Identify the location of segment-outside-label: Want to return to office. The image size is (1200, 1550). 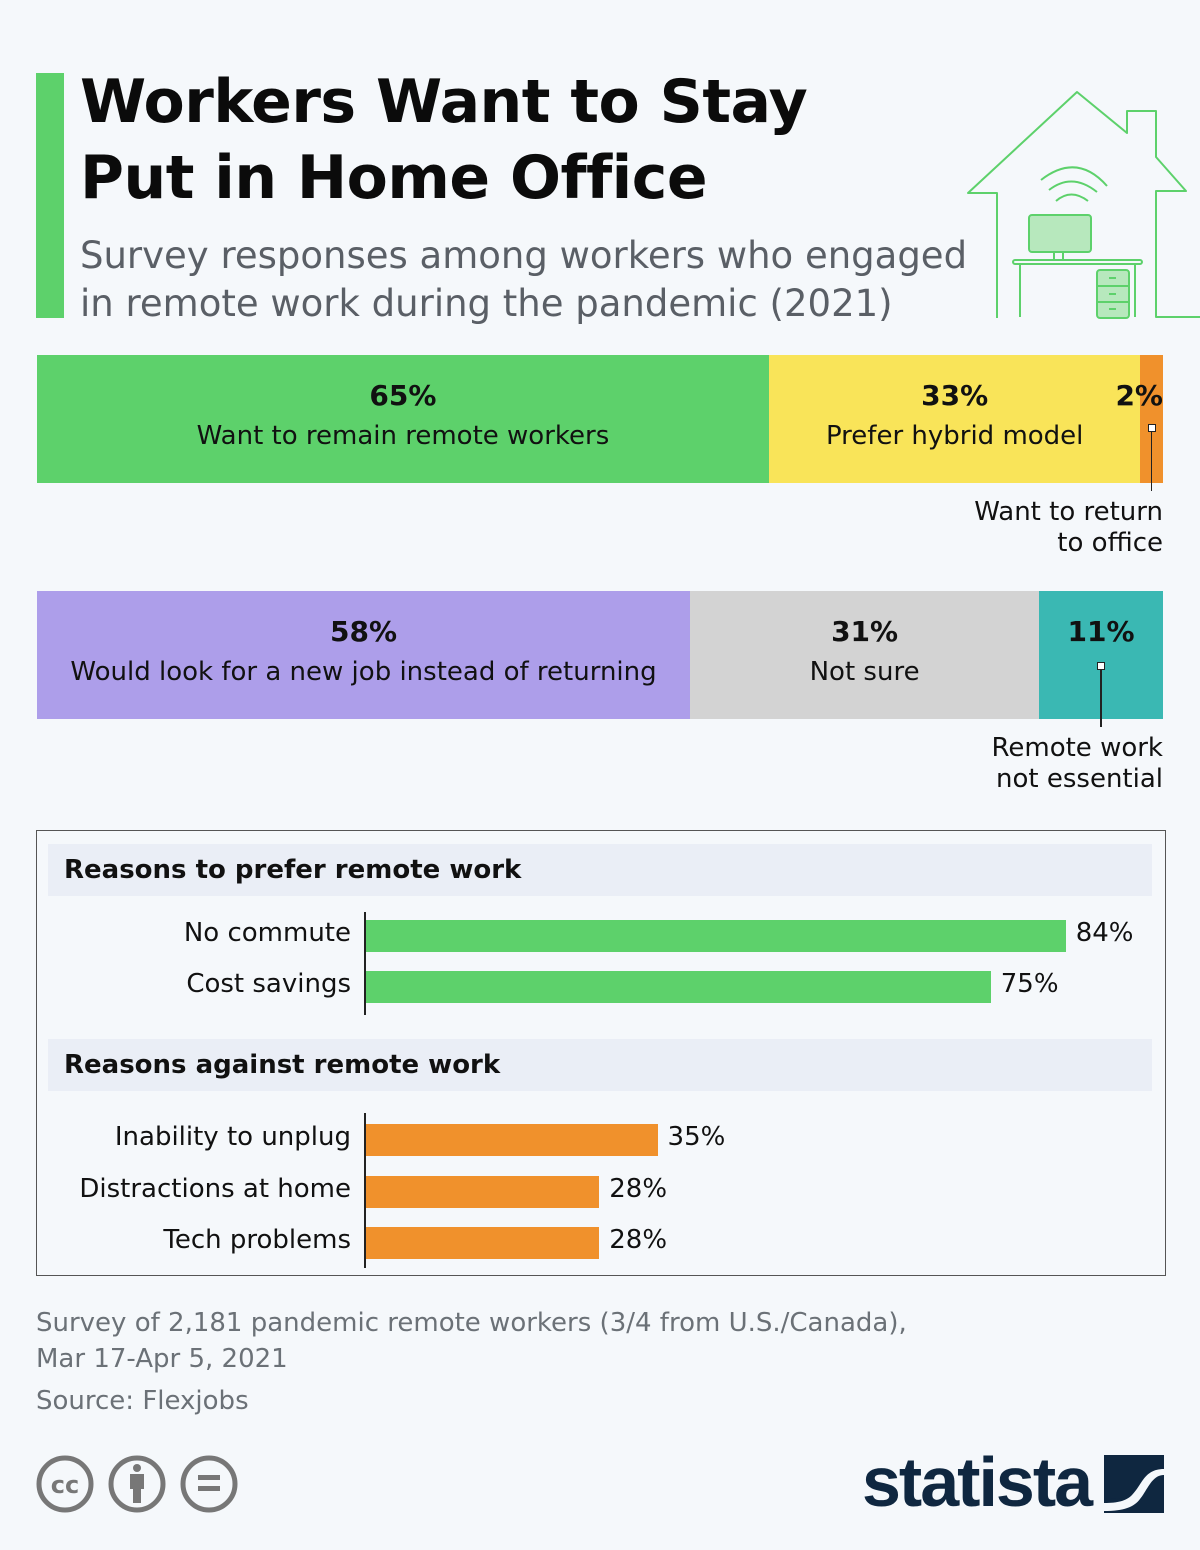
(1068, 528).